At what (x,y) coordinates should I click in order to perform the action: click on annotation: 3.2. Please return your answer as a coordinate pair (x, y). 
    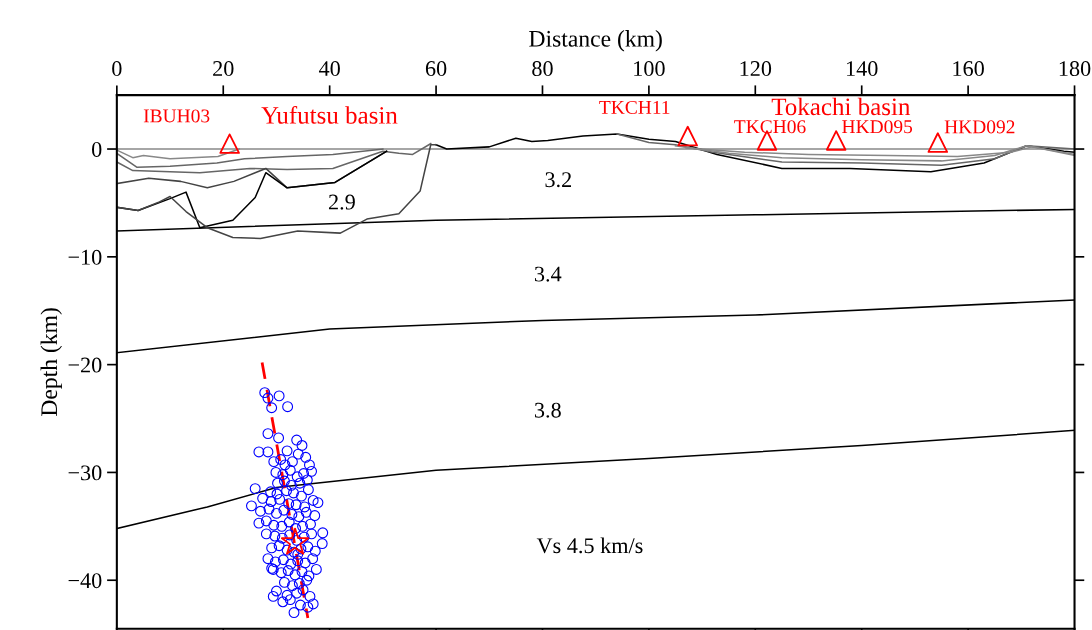
    Looking at the image, I should click on (558, 180).